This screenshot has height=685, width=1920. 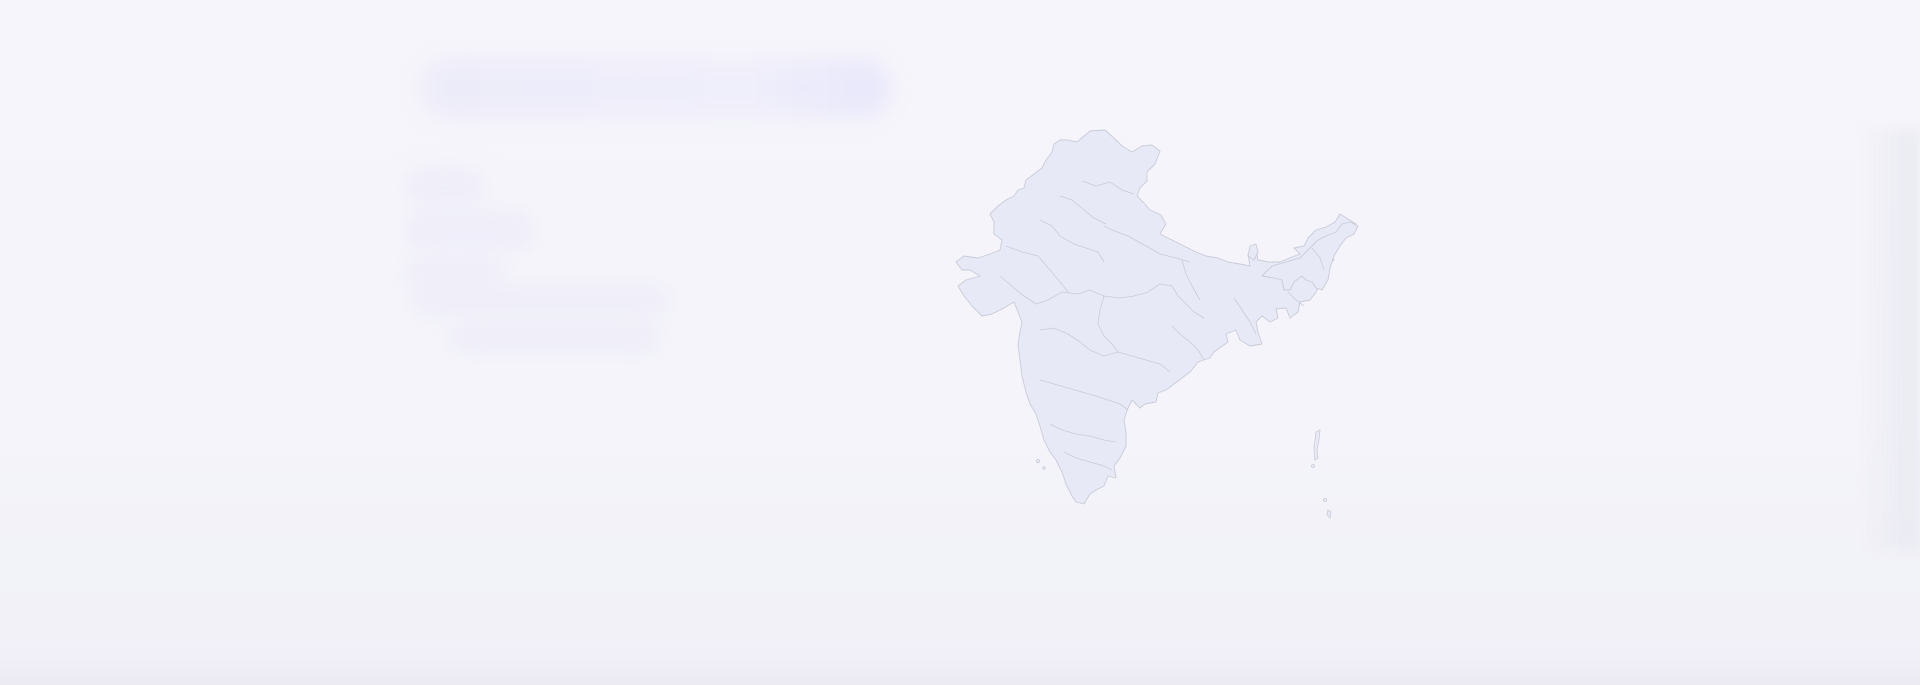 What do you see at coordinates (1162, 325) in the screenshot?
I see `state-borders` at bounding box center [1162, 325].